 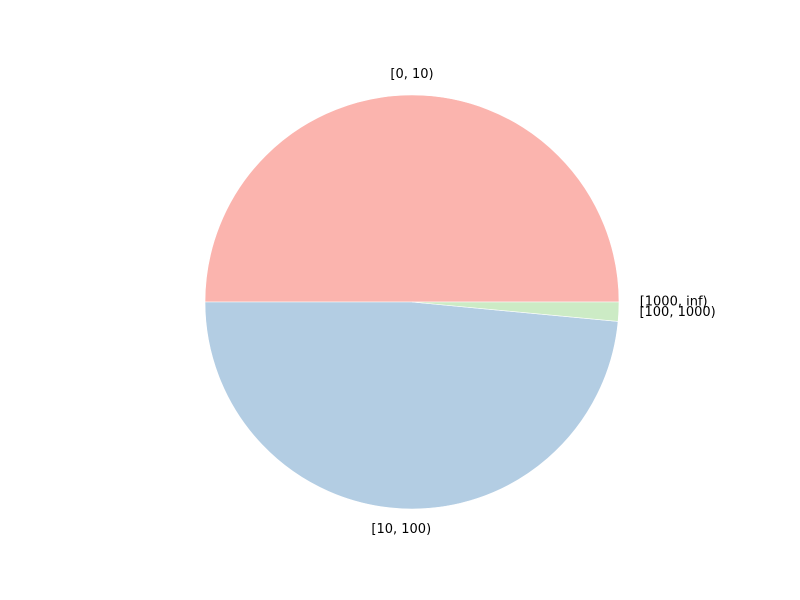 What do you see at coordinates (677, 312) in the screenshot?
I see `pie-slice-label: [100, 1000)` at bounding box center [677, 312].